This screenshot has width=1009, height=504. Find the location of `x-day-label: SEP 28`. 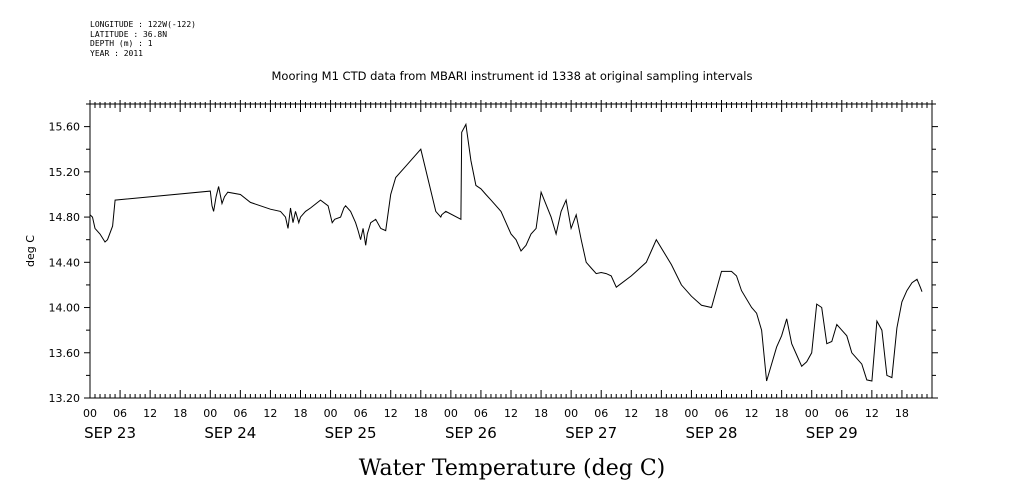

x-day-label: SEP 28 is located at coordinates (712, 433).